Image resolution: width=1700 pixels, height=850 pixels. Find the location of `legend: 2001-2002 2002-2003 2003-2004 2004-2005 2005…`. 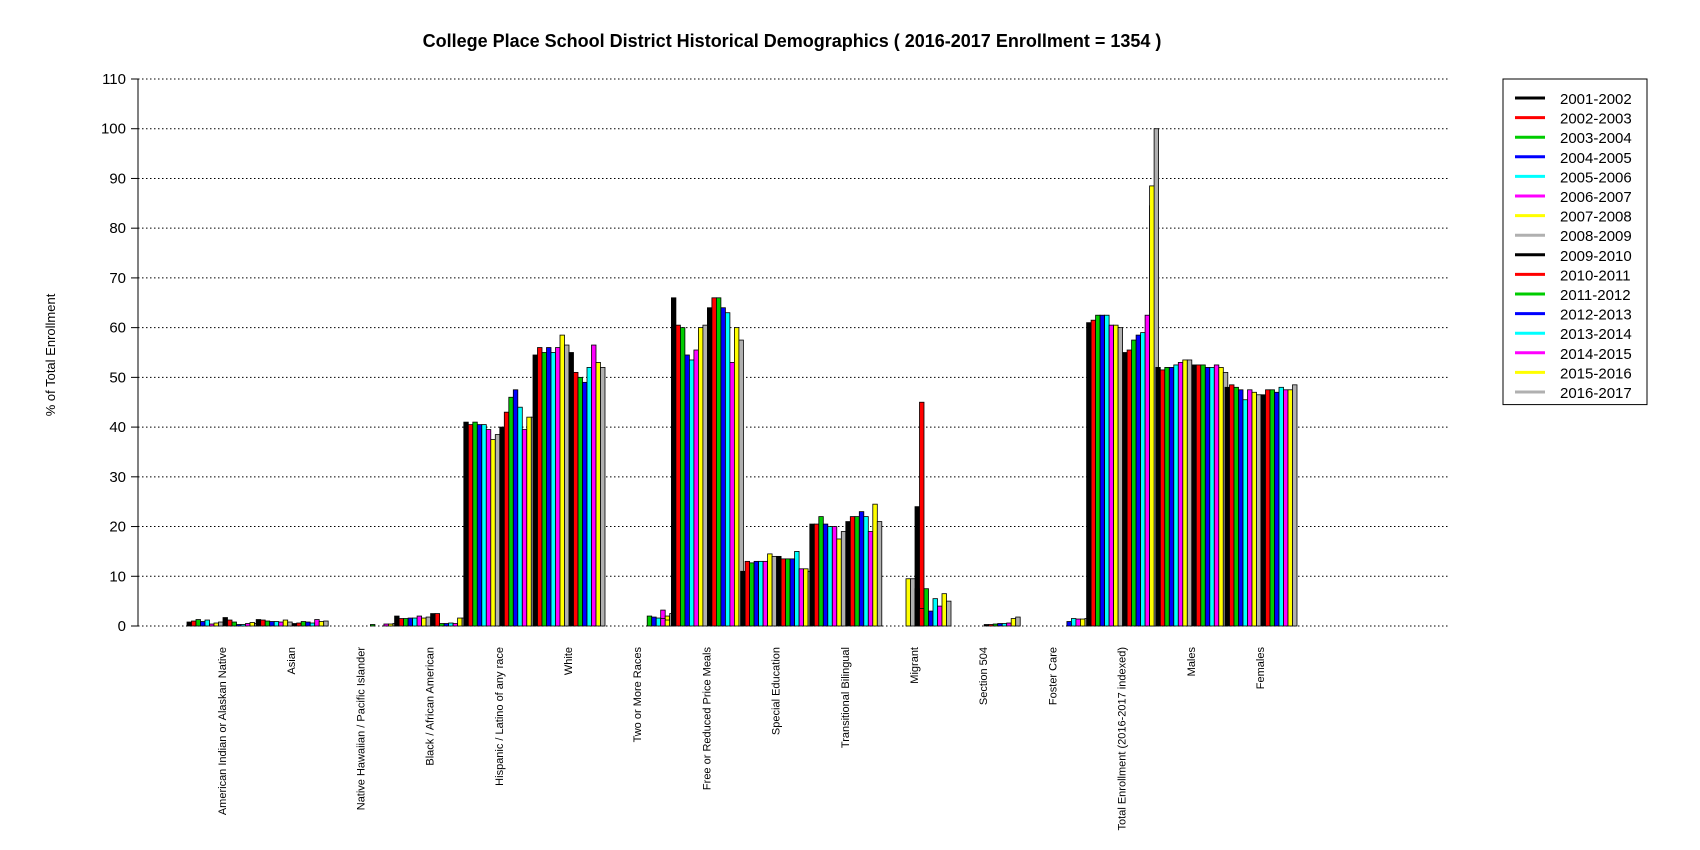

legend: 2001-2002 2002-2003 2003-2004 2004-2005 2005… is located at coordinates (1575, 242).